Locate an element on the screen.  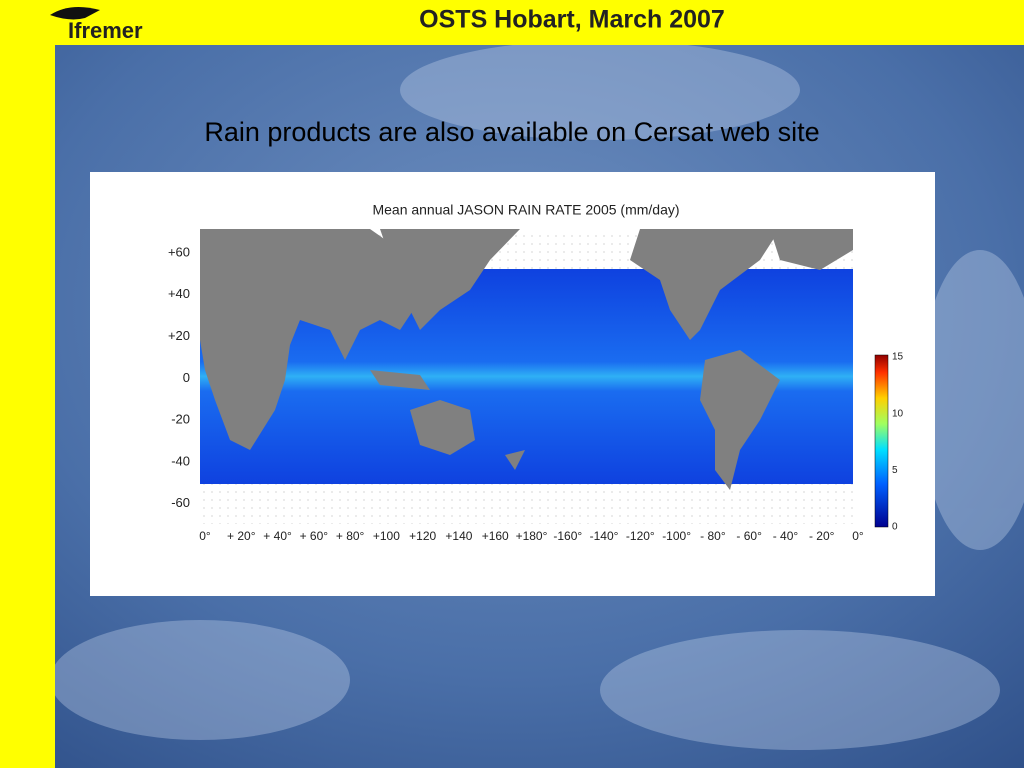
top-band is located at coordinates (512, 22).